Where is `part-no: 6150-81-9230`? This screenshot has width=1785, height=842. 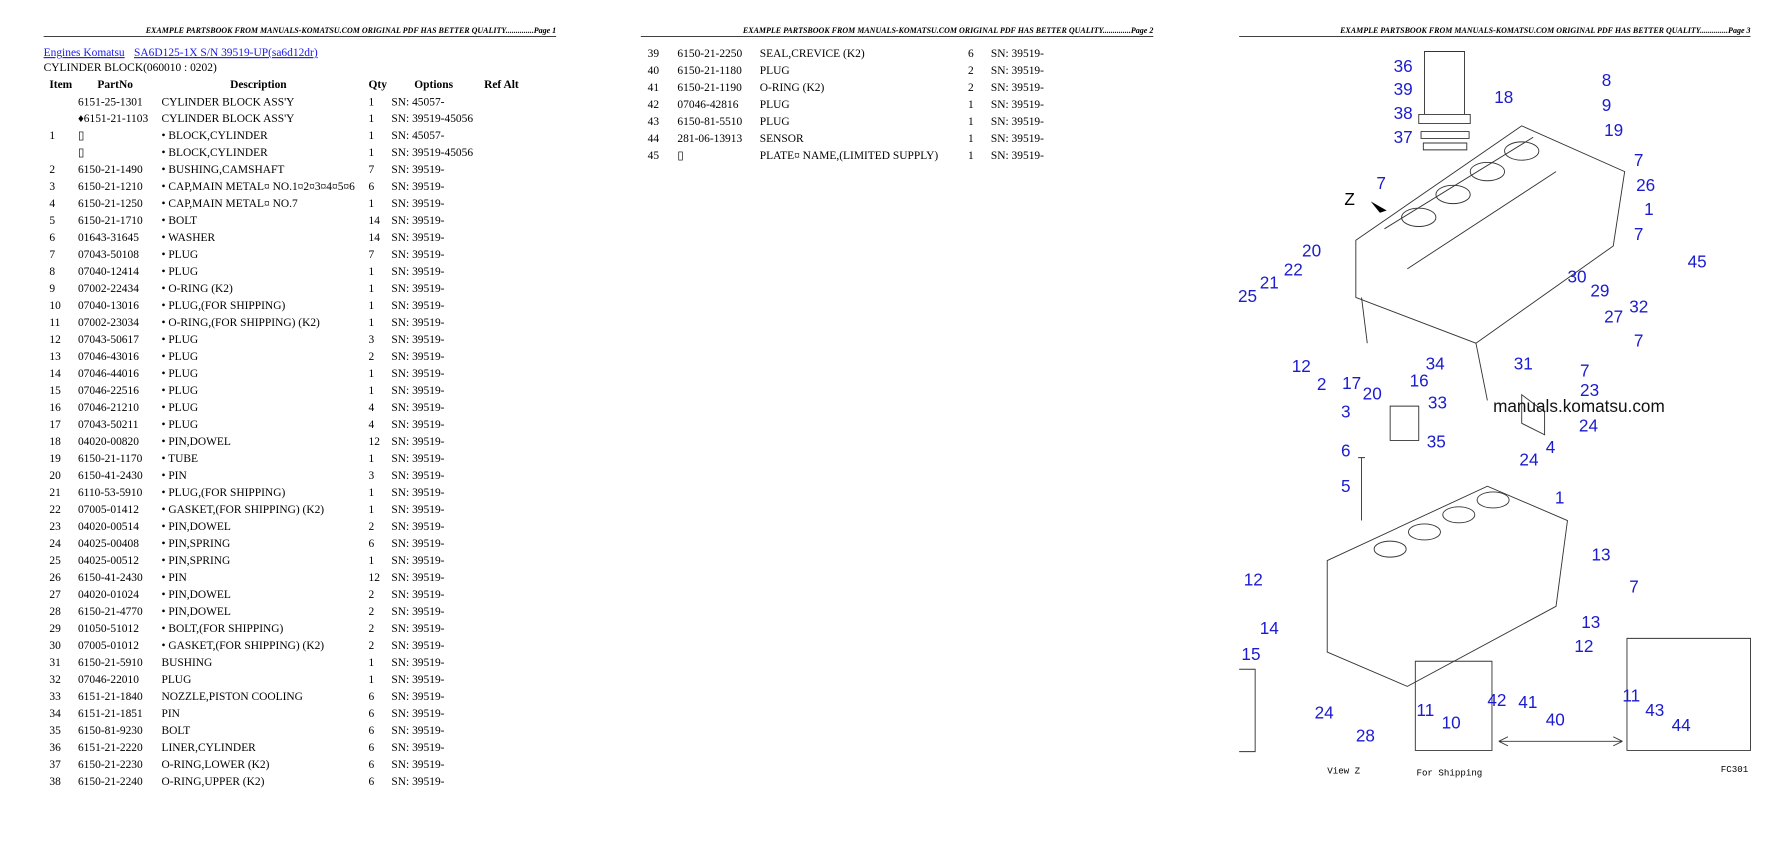 part-no: 6150-81-9230 is located at coordinates (110, 731).